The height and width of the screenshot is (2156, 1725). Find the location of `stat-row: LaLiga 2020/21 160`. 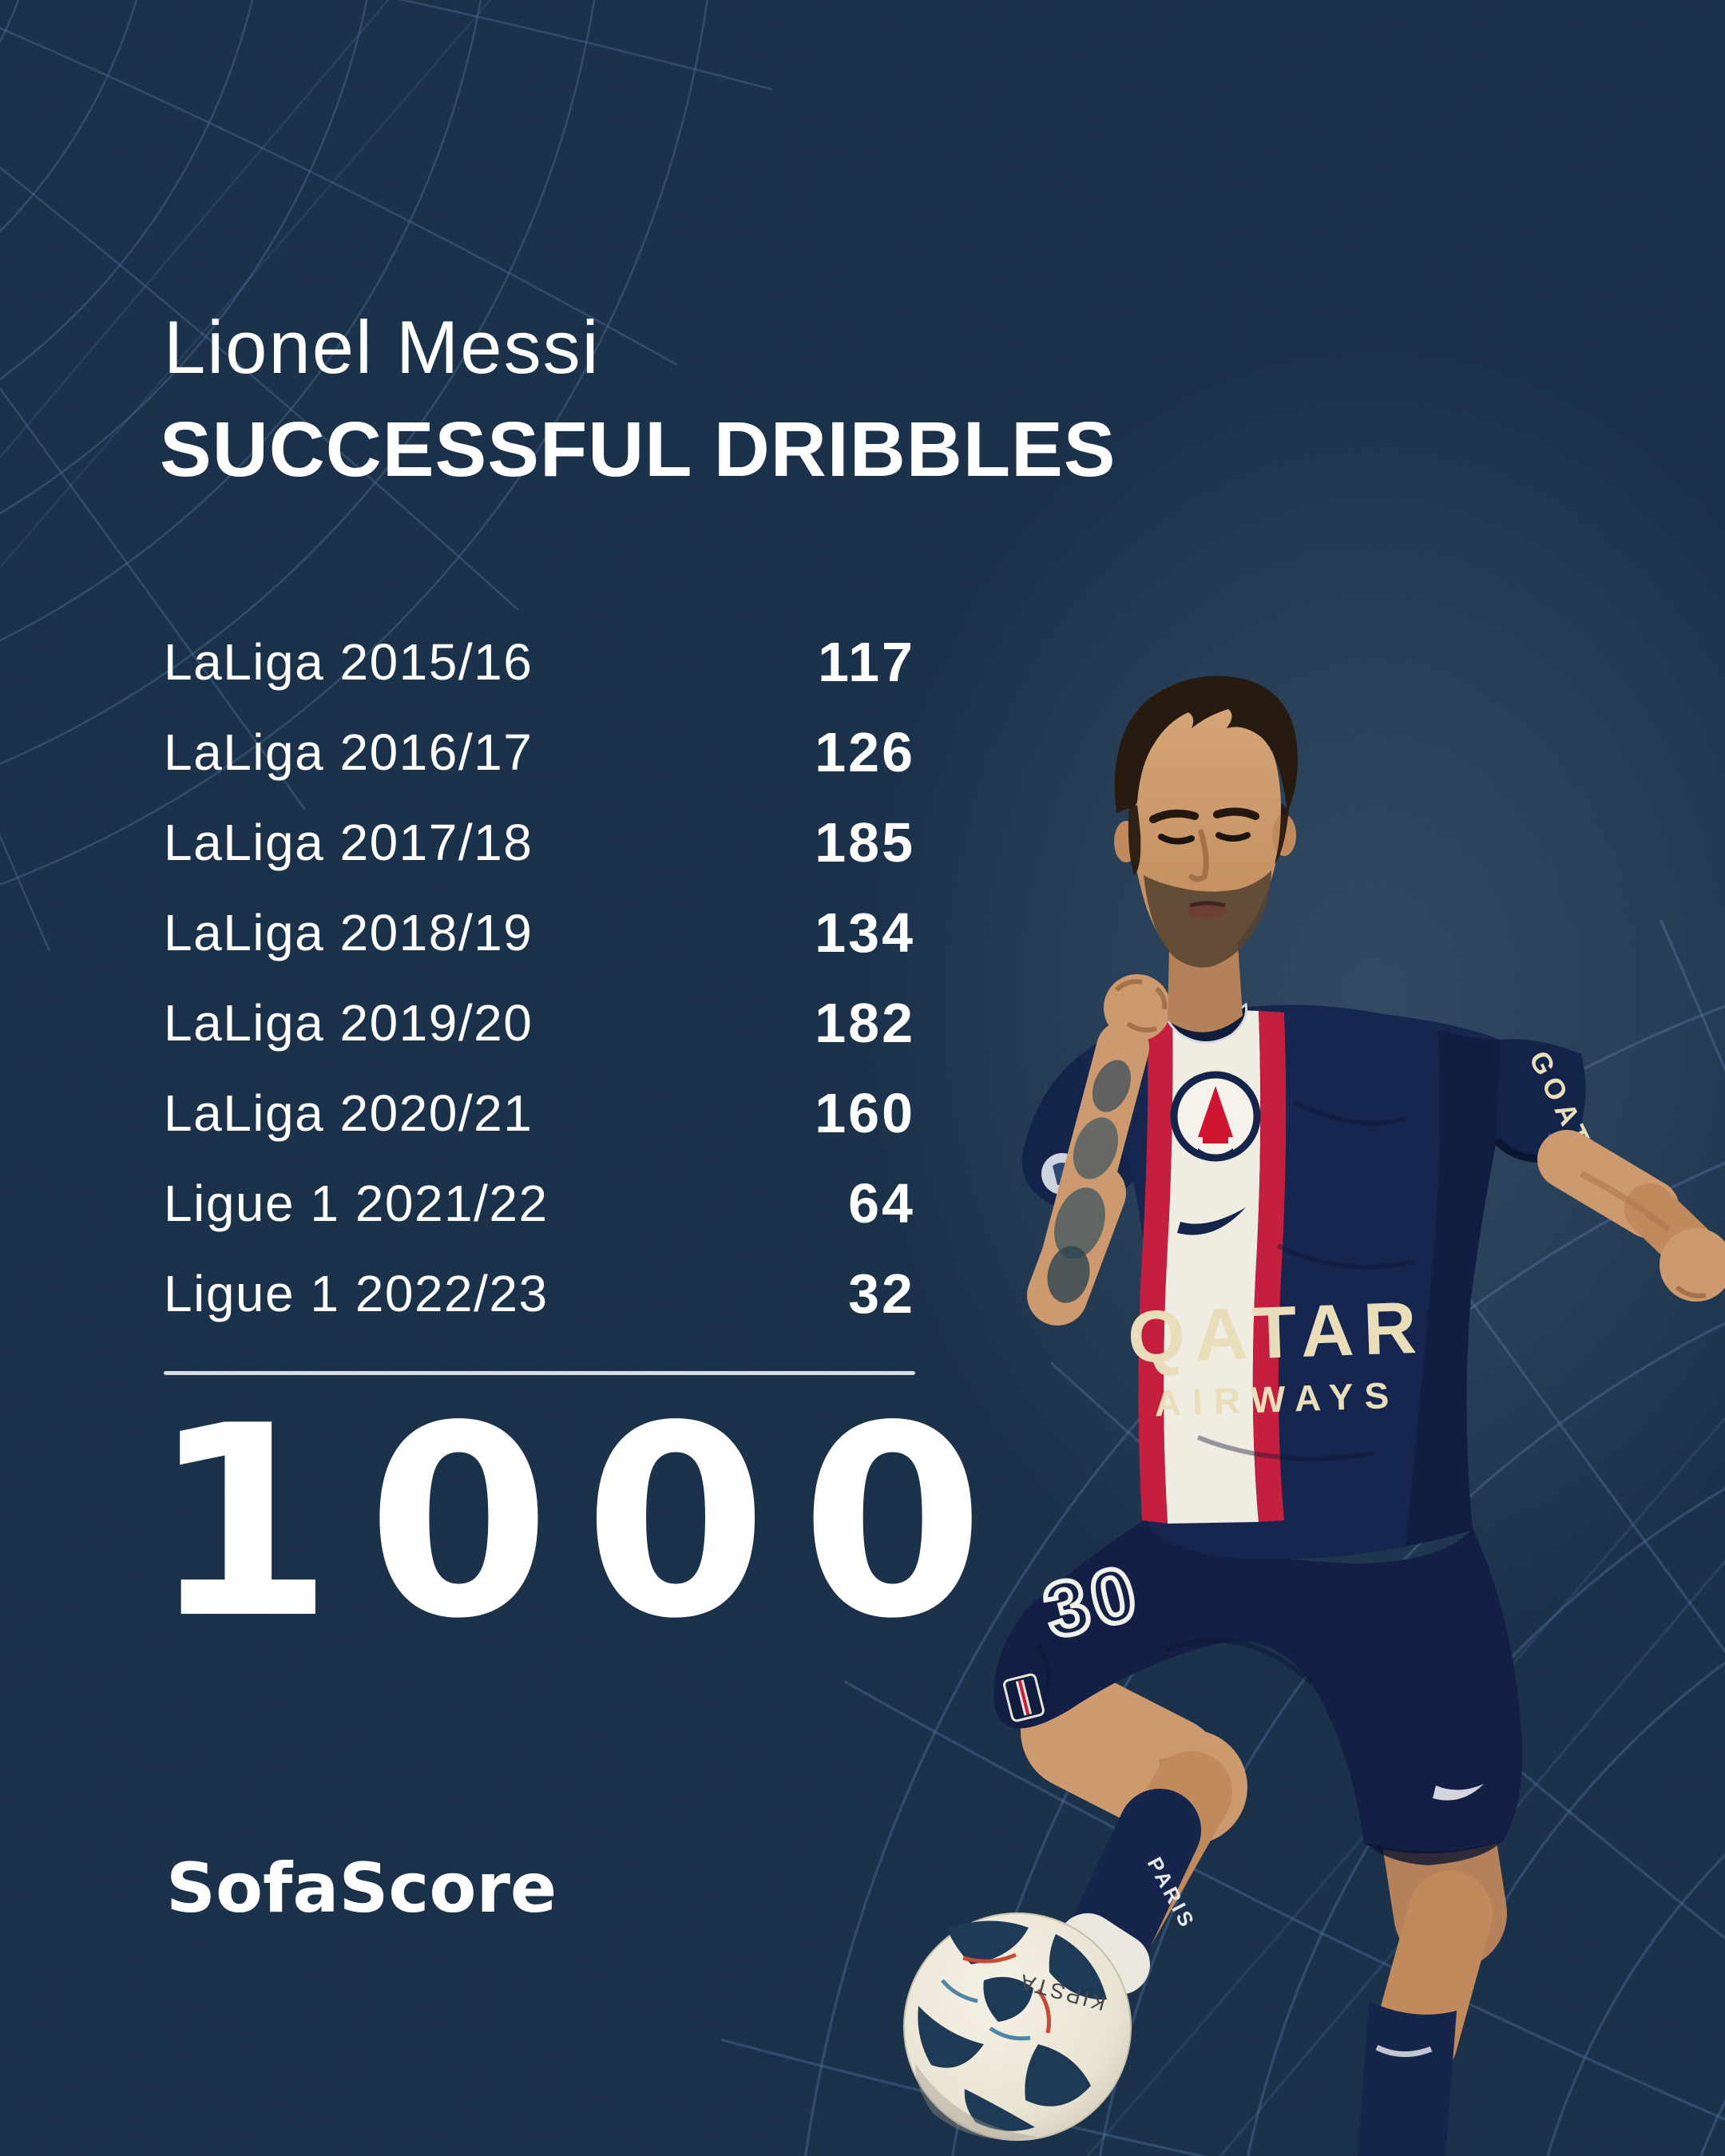

stat-row: LaLiga 2020/21 160 is located at coordinates (539, 1113).